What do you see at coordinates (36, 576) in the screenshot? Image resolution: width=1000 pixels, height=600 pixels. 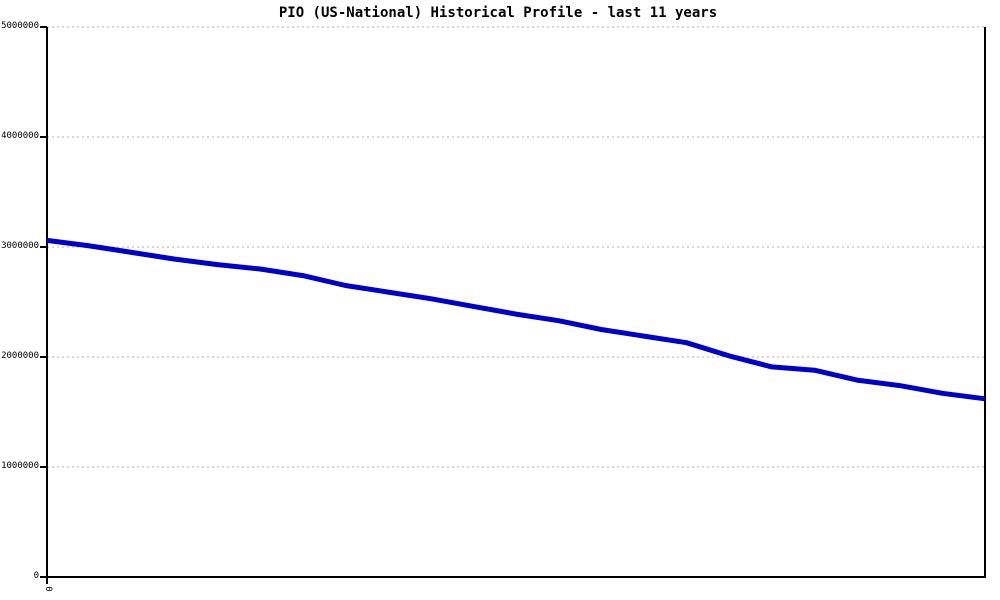 I see `y-tick-label: 0` at bounding box center [36, 576].